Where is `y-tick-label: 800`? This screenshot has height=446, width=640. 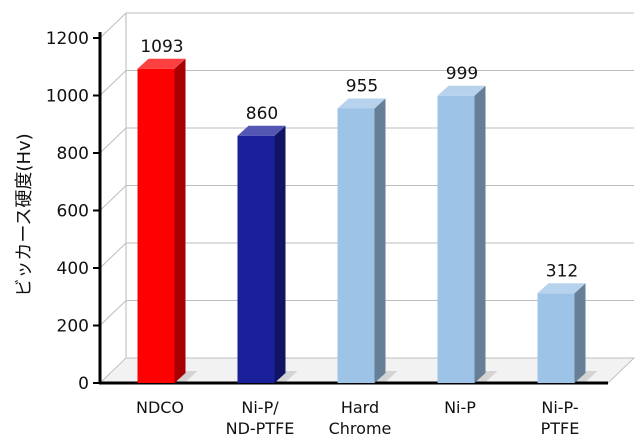
y-tick-label: 800 is located at coordinates (73, 154).